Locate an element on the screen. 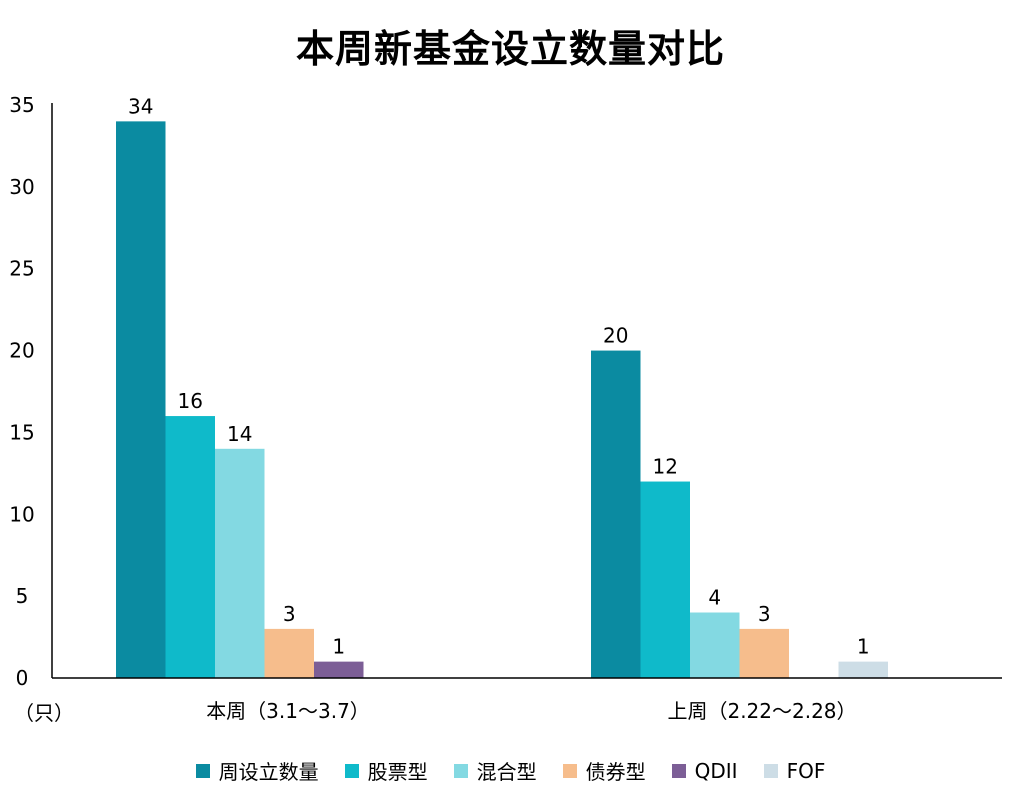 This screenshot has width=1021, height=806. legend-item: 债券型 is located at coordinates (604, 770).